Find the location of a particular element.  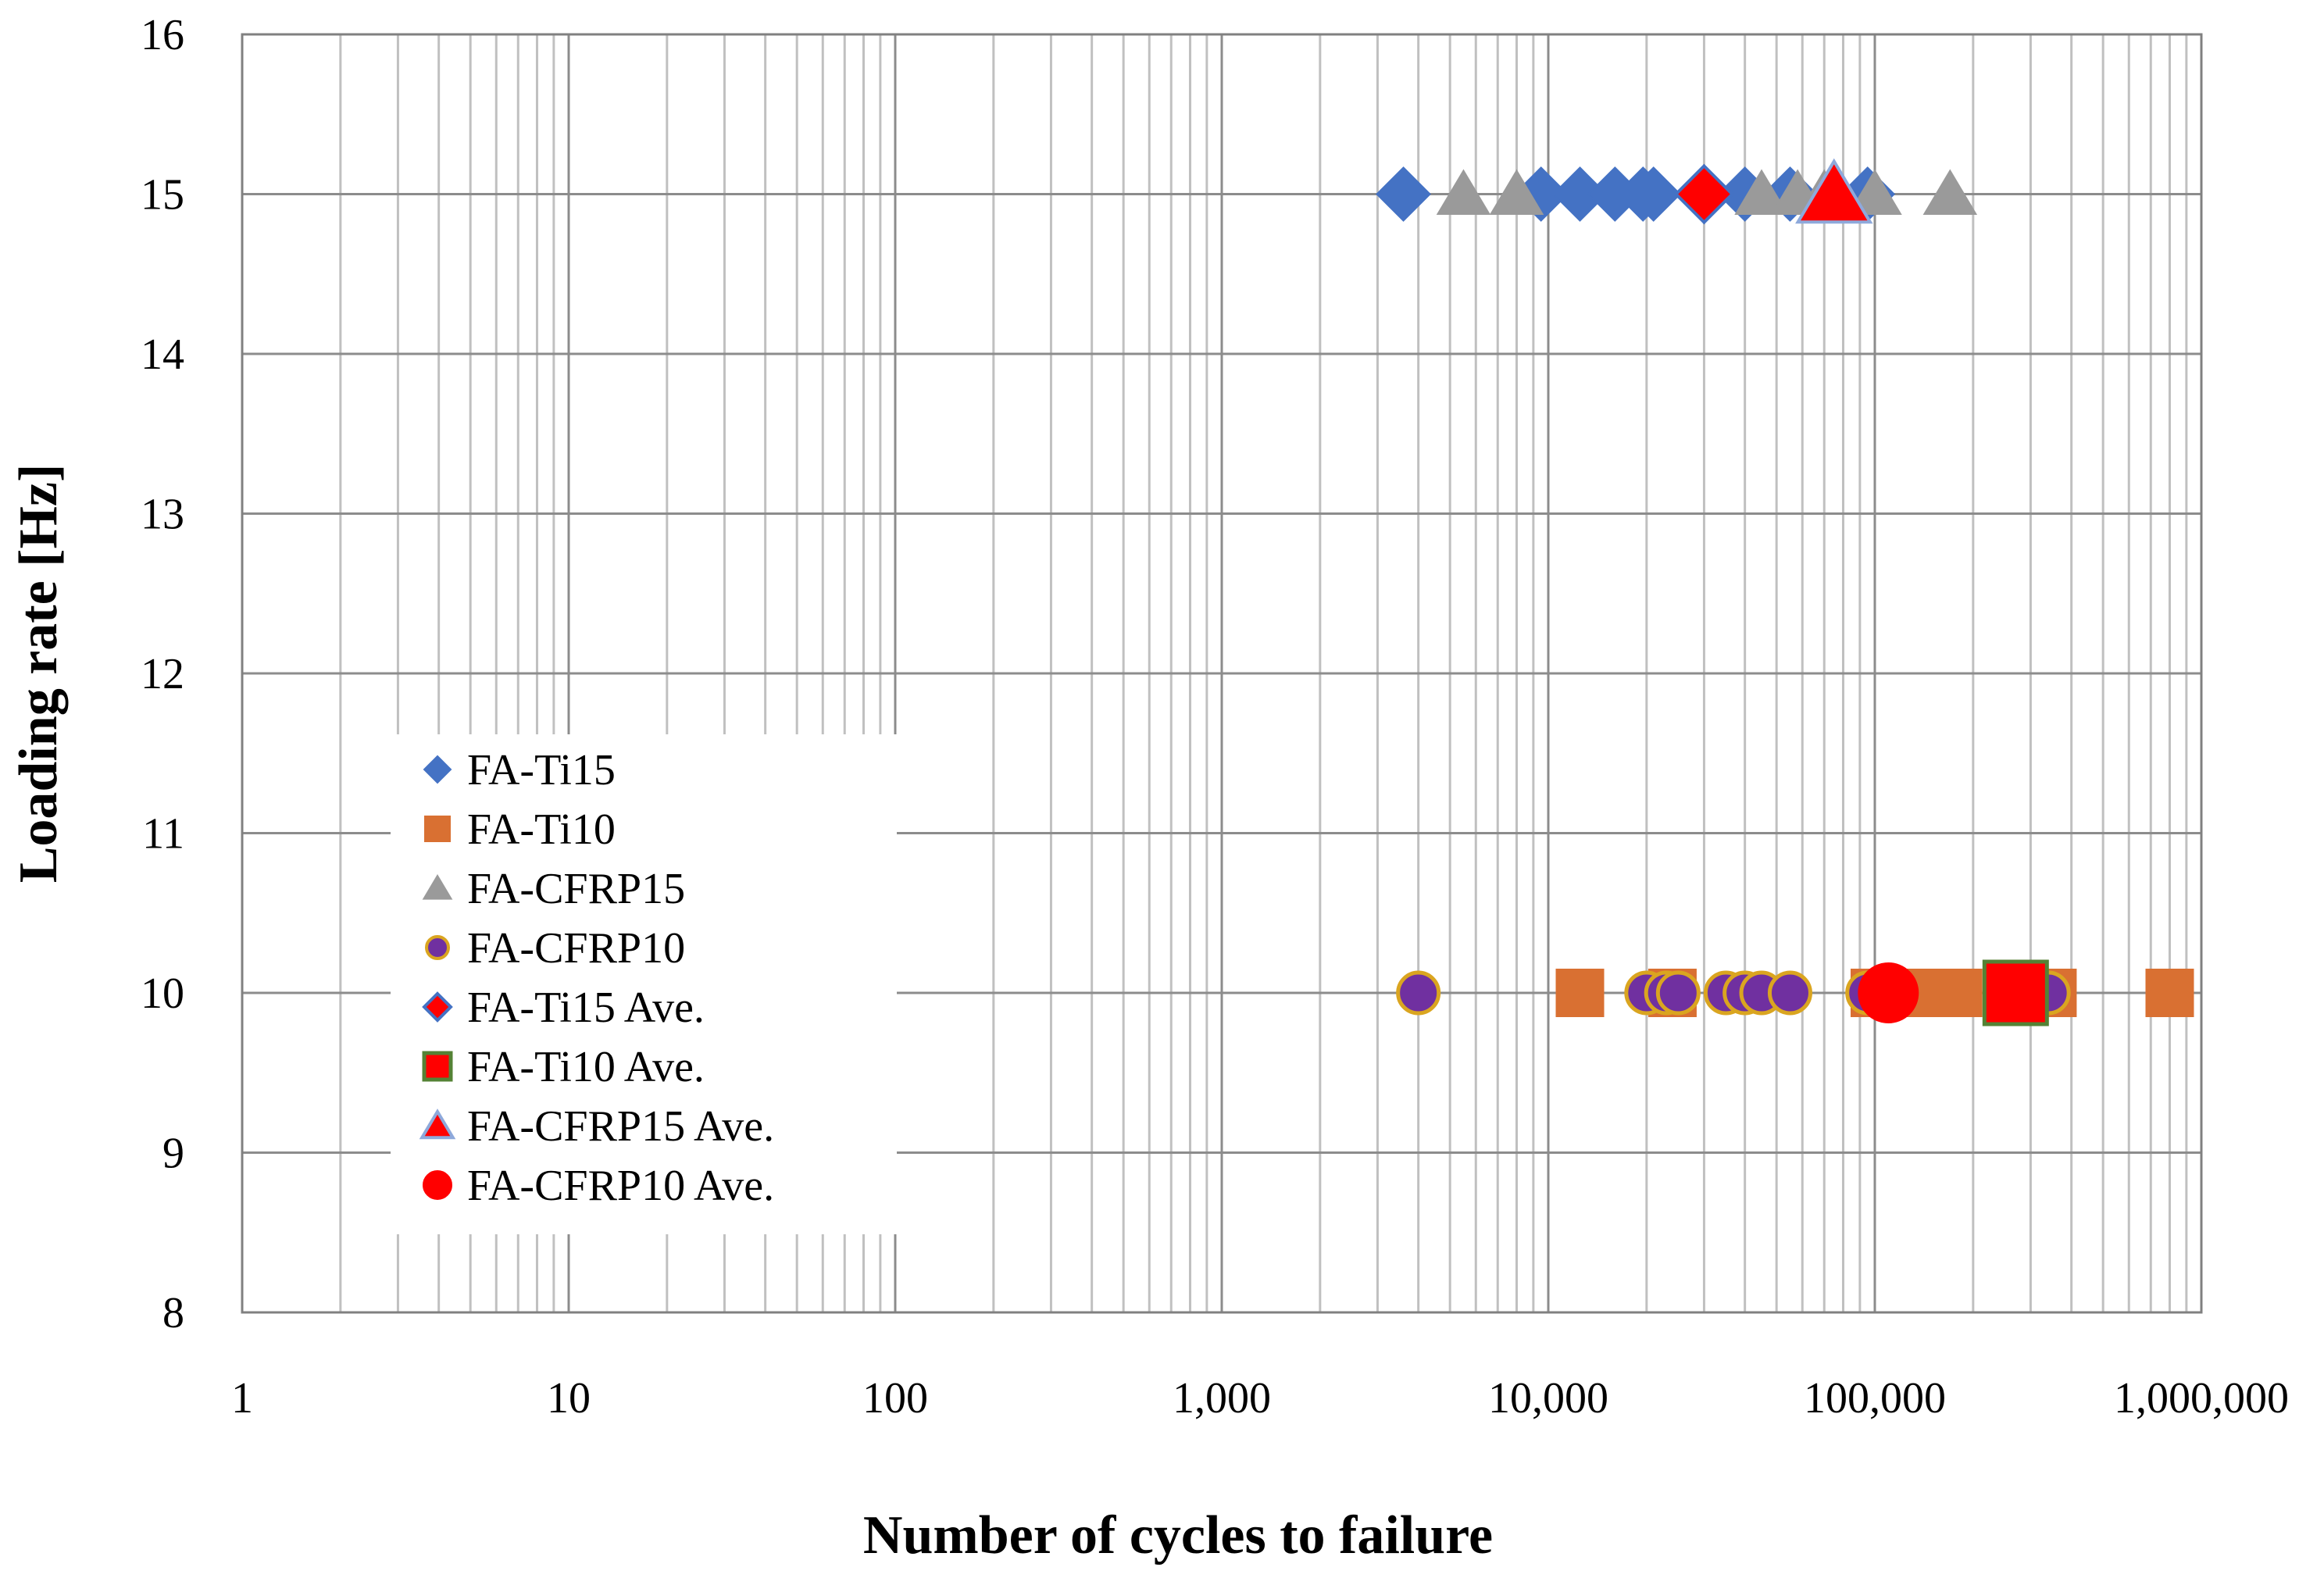

x-tick-label: 1,000,000 is located at coordinates (2201, 1398).